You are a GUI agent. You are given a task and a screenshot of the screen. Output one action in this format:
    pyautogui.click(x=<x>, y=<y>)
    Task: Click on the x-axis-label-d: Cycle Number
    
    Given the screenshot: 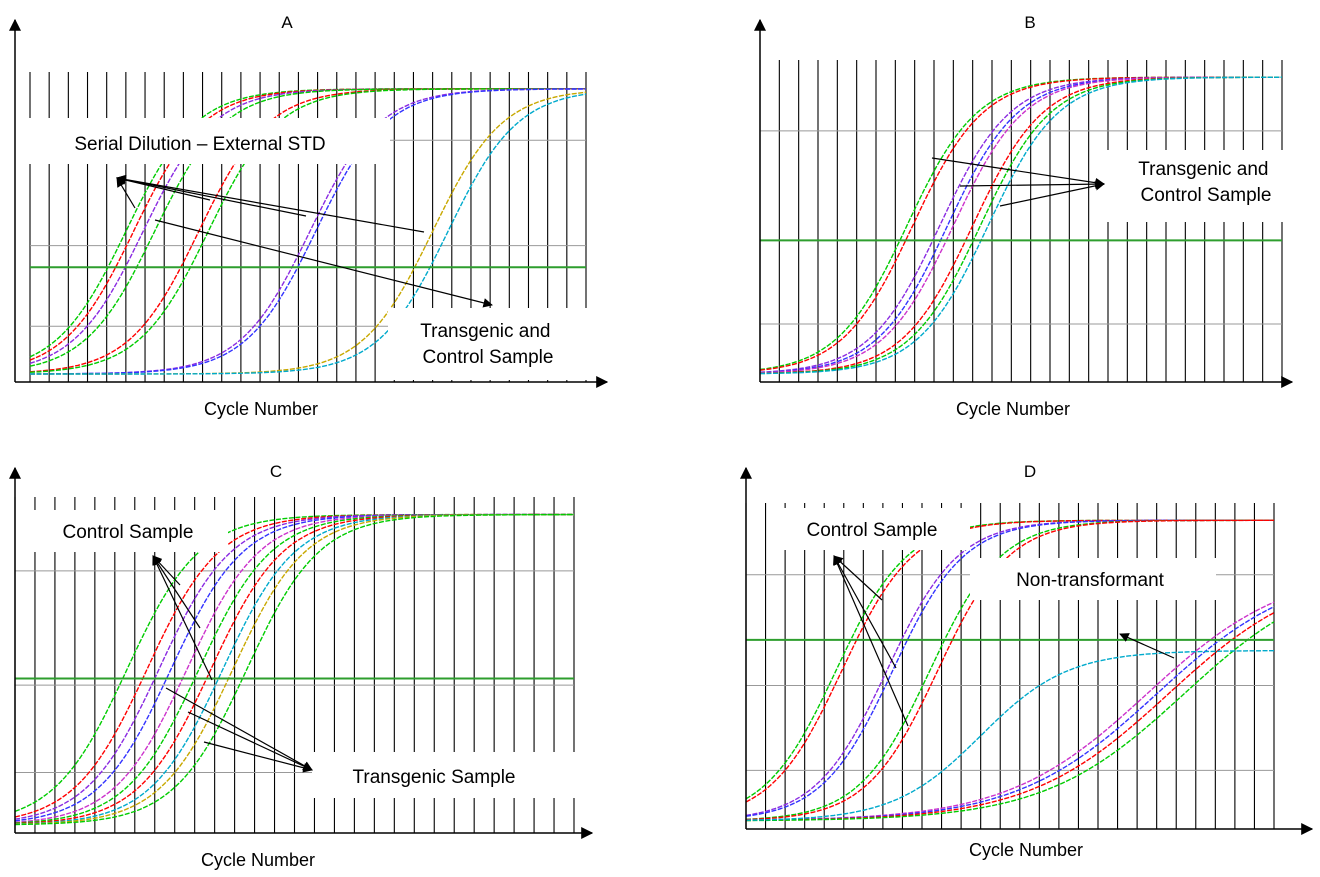 What is the action you would take?
    pyautogui.click(x=1026, y=850)
    